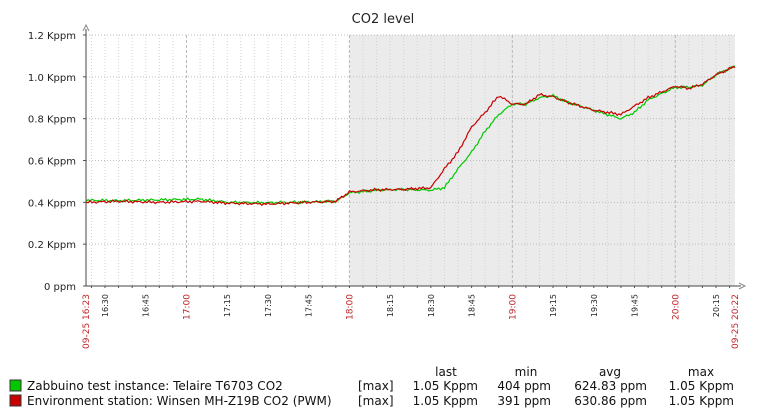 Image resolution: width=766 pixels, height=418 pixels. I want to click on y-tick-label: 1.0 Kppm, so click(52, 78).